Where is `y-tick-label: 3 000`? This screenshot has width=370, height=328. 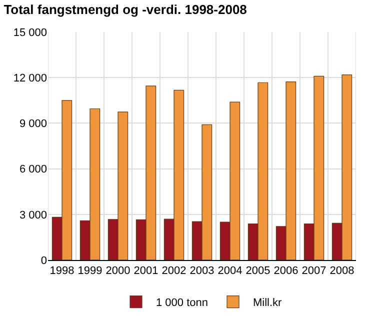 y-tick-label: 3 000 is located at coordinates (33, 215).